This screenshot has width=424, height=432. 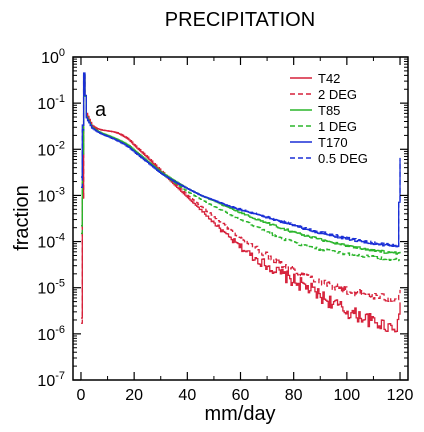 What do you see at coordinates (51, 195) in the screenshot?
I see `y-tick-label: 10⁻³` at bounding box center [51, 195].